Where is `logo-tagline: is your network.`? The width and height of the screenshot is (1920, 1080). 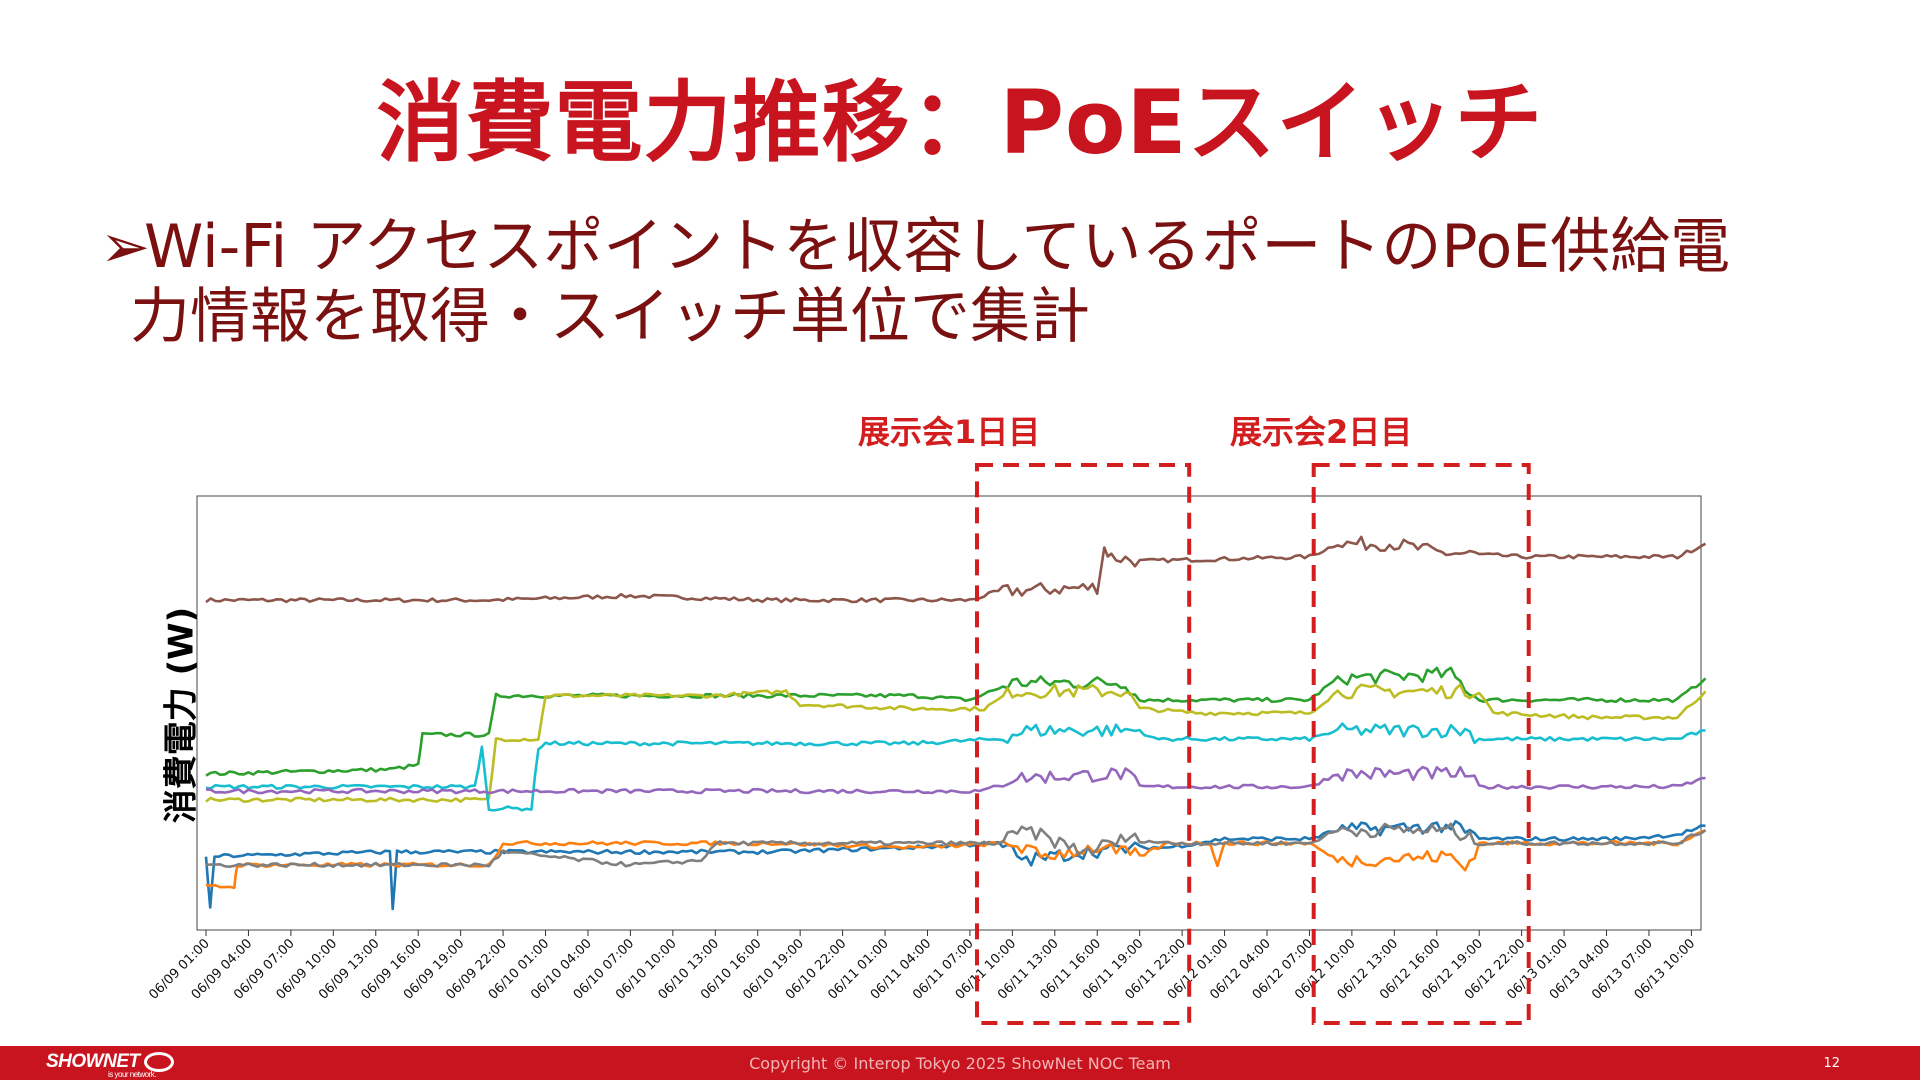 logo-tagline: is your network. is located at coordinates (132, 1074).